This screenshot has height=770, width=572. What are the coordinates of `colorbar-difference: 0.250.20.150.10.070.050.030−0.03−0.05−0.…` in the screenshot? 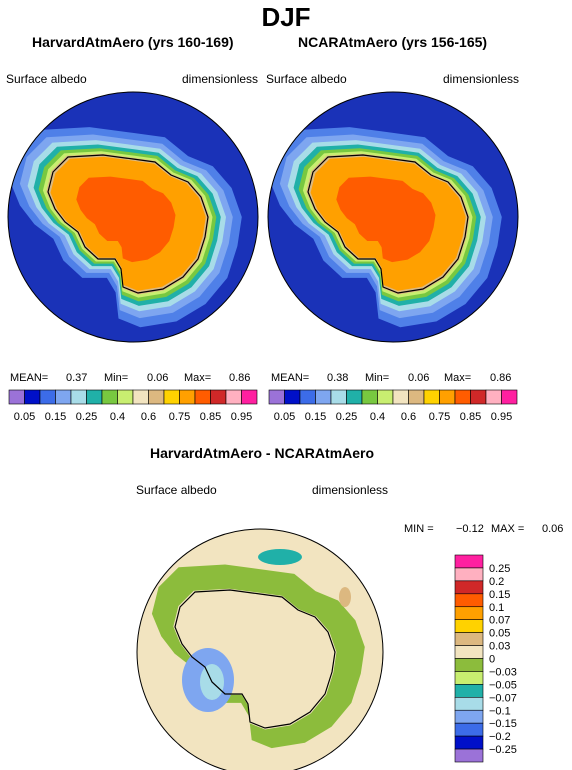 It's located at (485, 658).